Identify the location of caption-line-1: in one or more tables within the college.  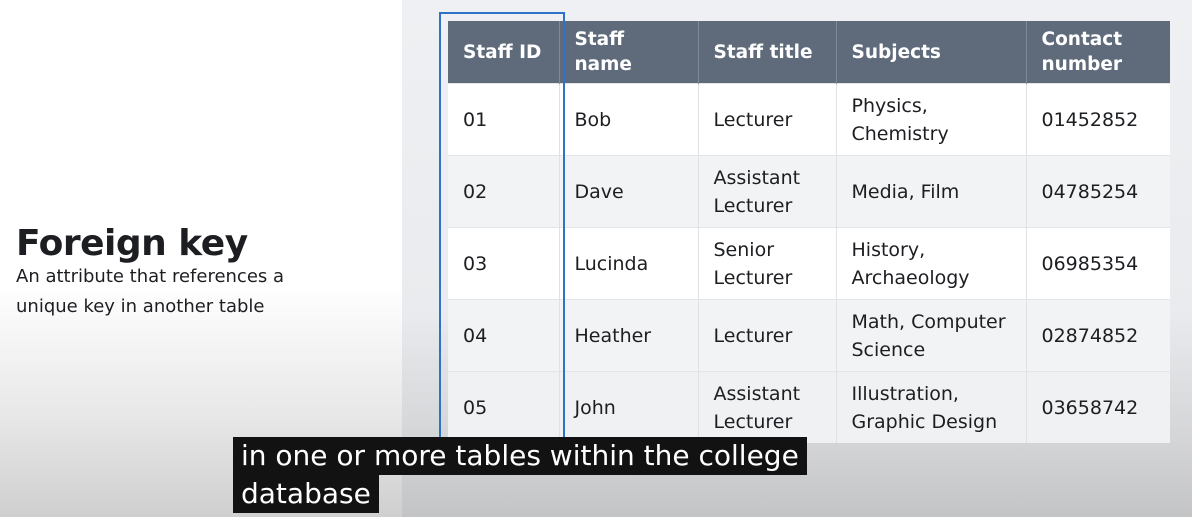
(520, 456).